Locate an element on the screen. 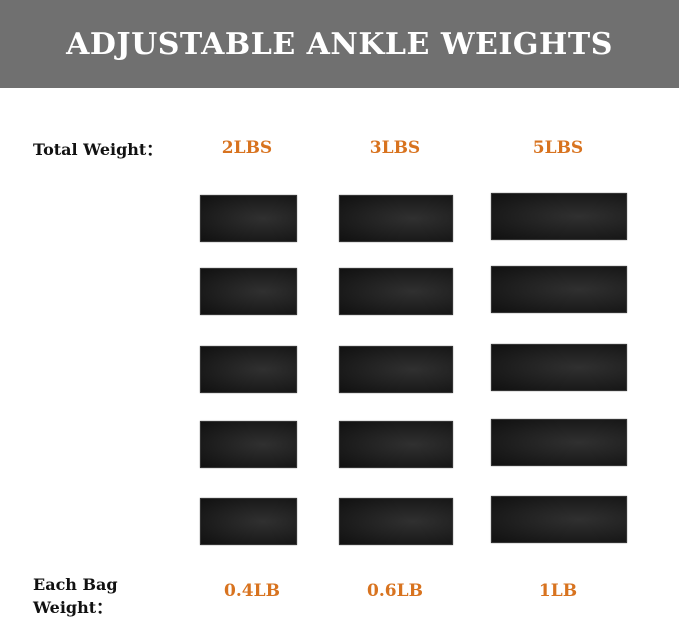 The width and height of the screenshot is (679, 622). each-bag-label-line1: Each Bag is located at coordinates (75, 584).